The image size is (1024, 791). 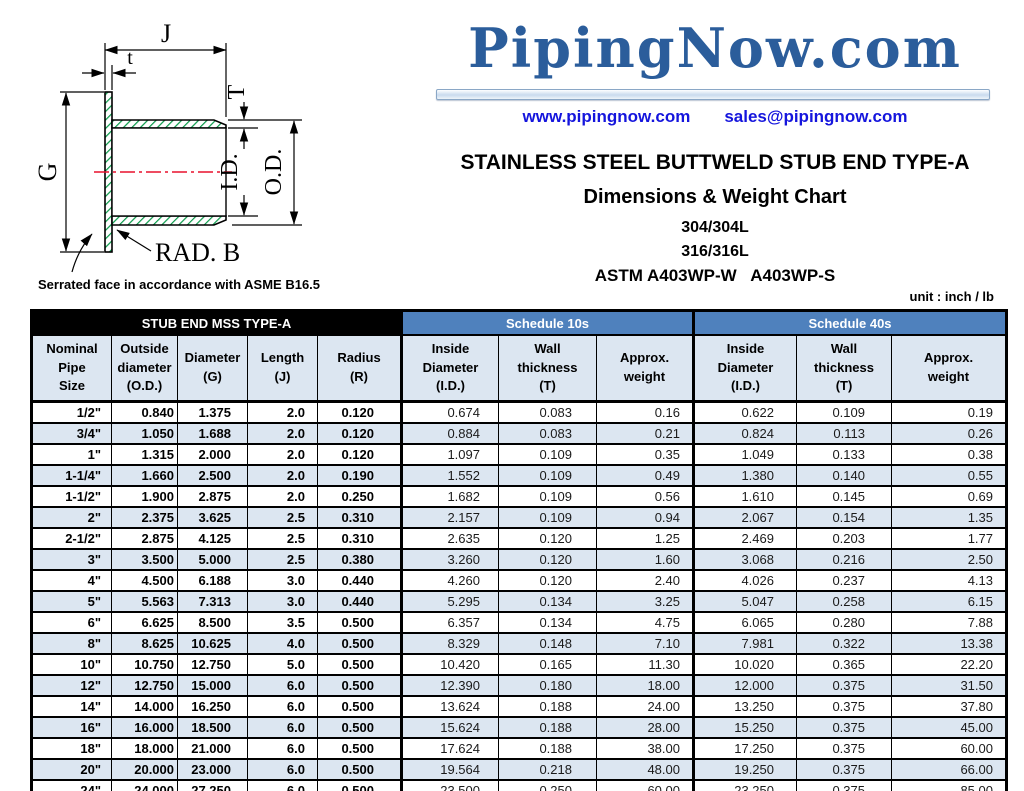 What do you see at coordinates (144, 685) in the screenshot?
I see `col-outside-diameter-od-cell: 12.750` at bounding box center [144, 685].